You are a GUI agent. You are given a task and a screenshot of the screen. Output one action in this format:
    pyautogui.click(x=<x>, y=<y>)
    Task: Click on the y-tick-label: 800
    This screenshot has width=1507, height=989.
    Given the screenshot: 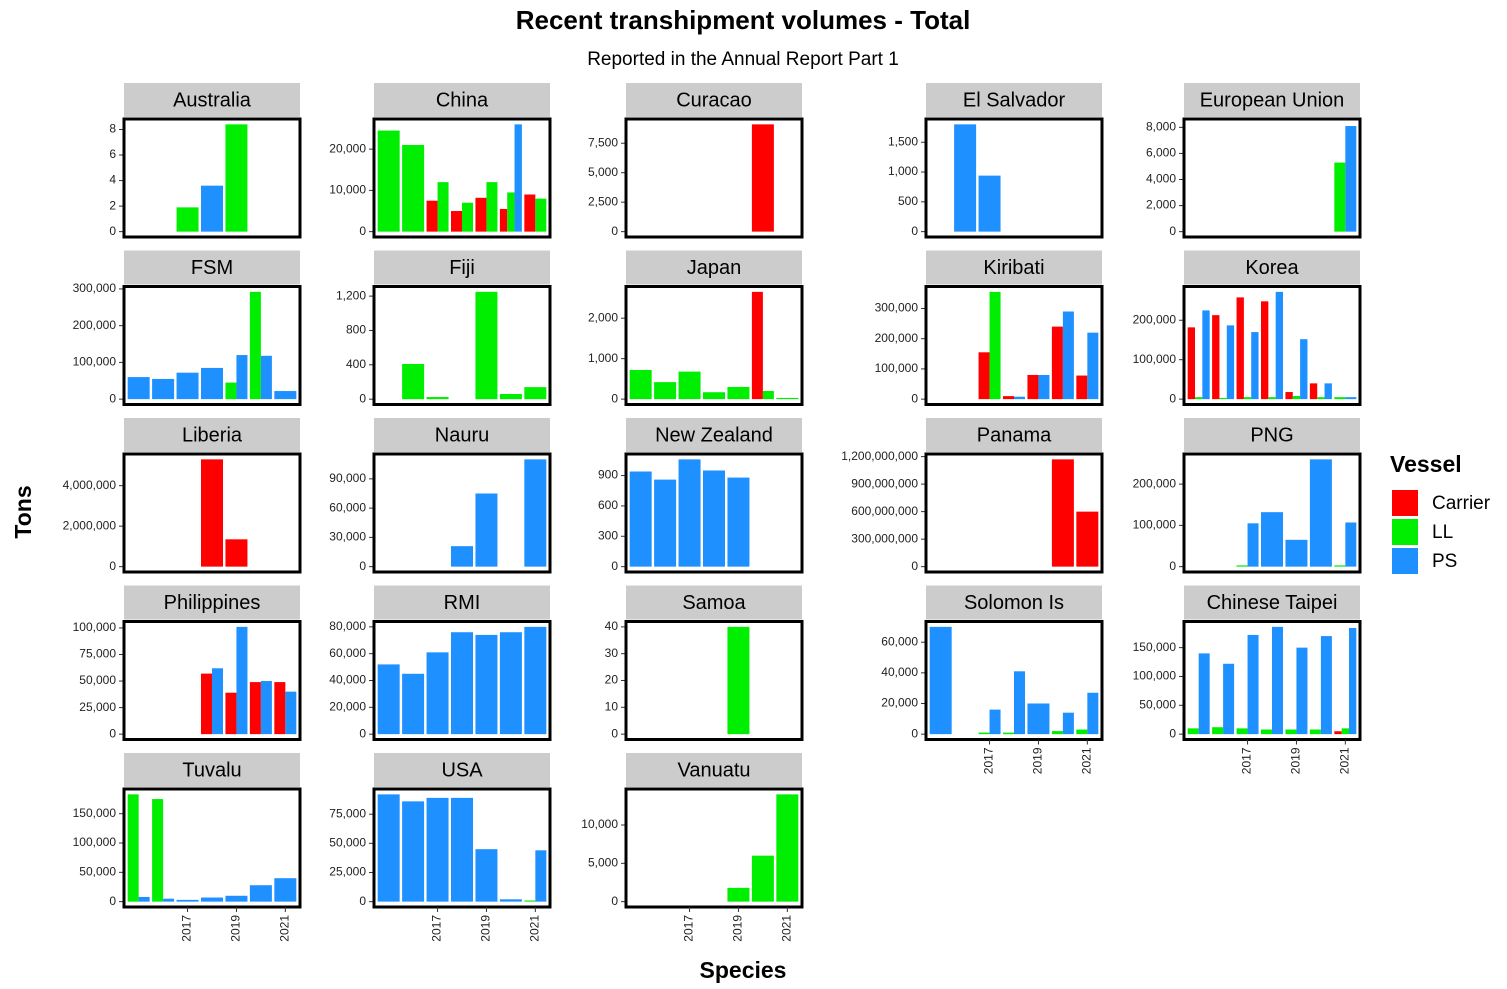 What is the action you would take?
    pyautogui.click(x=356, y=330)
    